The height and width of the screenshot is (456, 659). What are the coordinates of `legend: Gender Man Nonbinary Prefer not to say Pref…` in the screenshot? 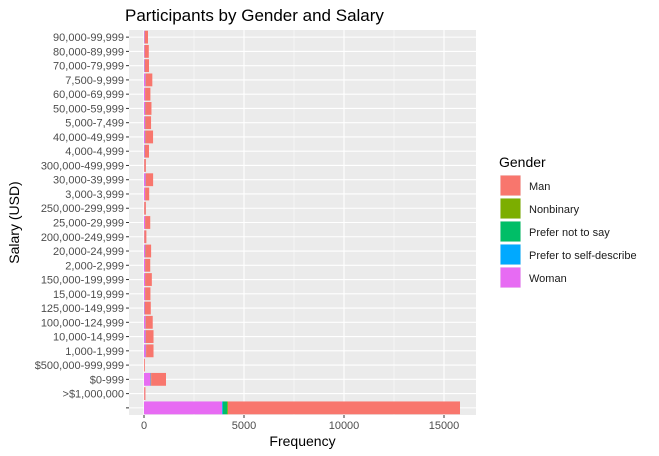 It's located at (568, 221).